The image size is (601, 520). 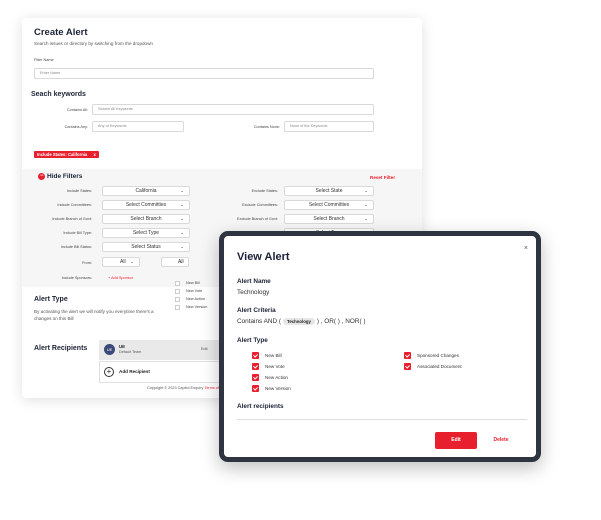 I want to click on alert-type-label: Associated Document, so click(x=439, y=366).